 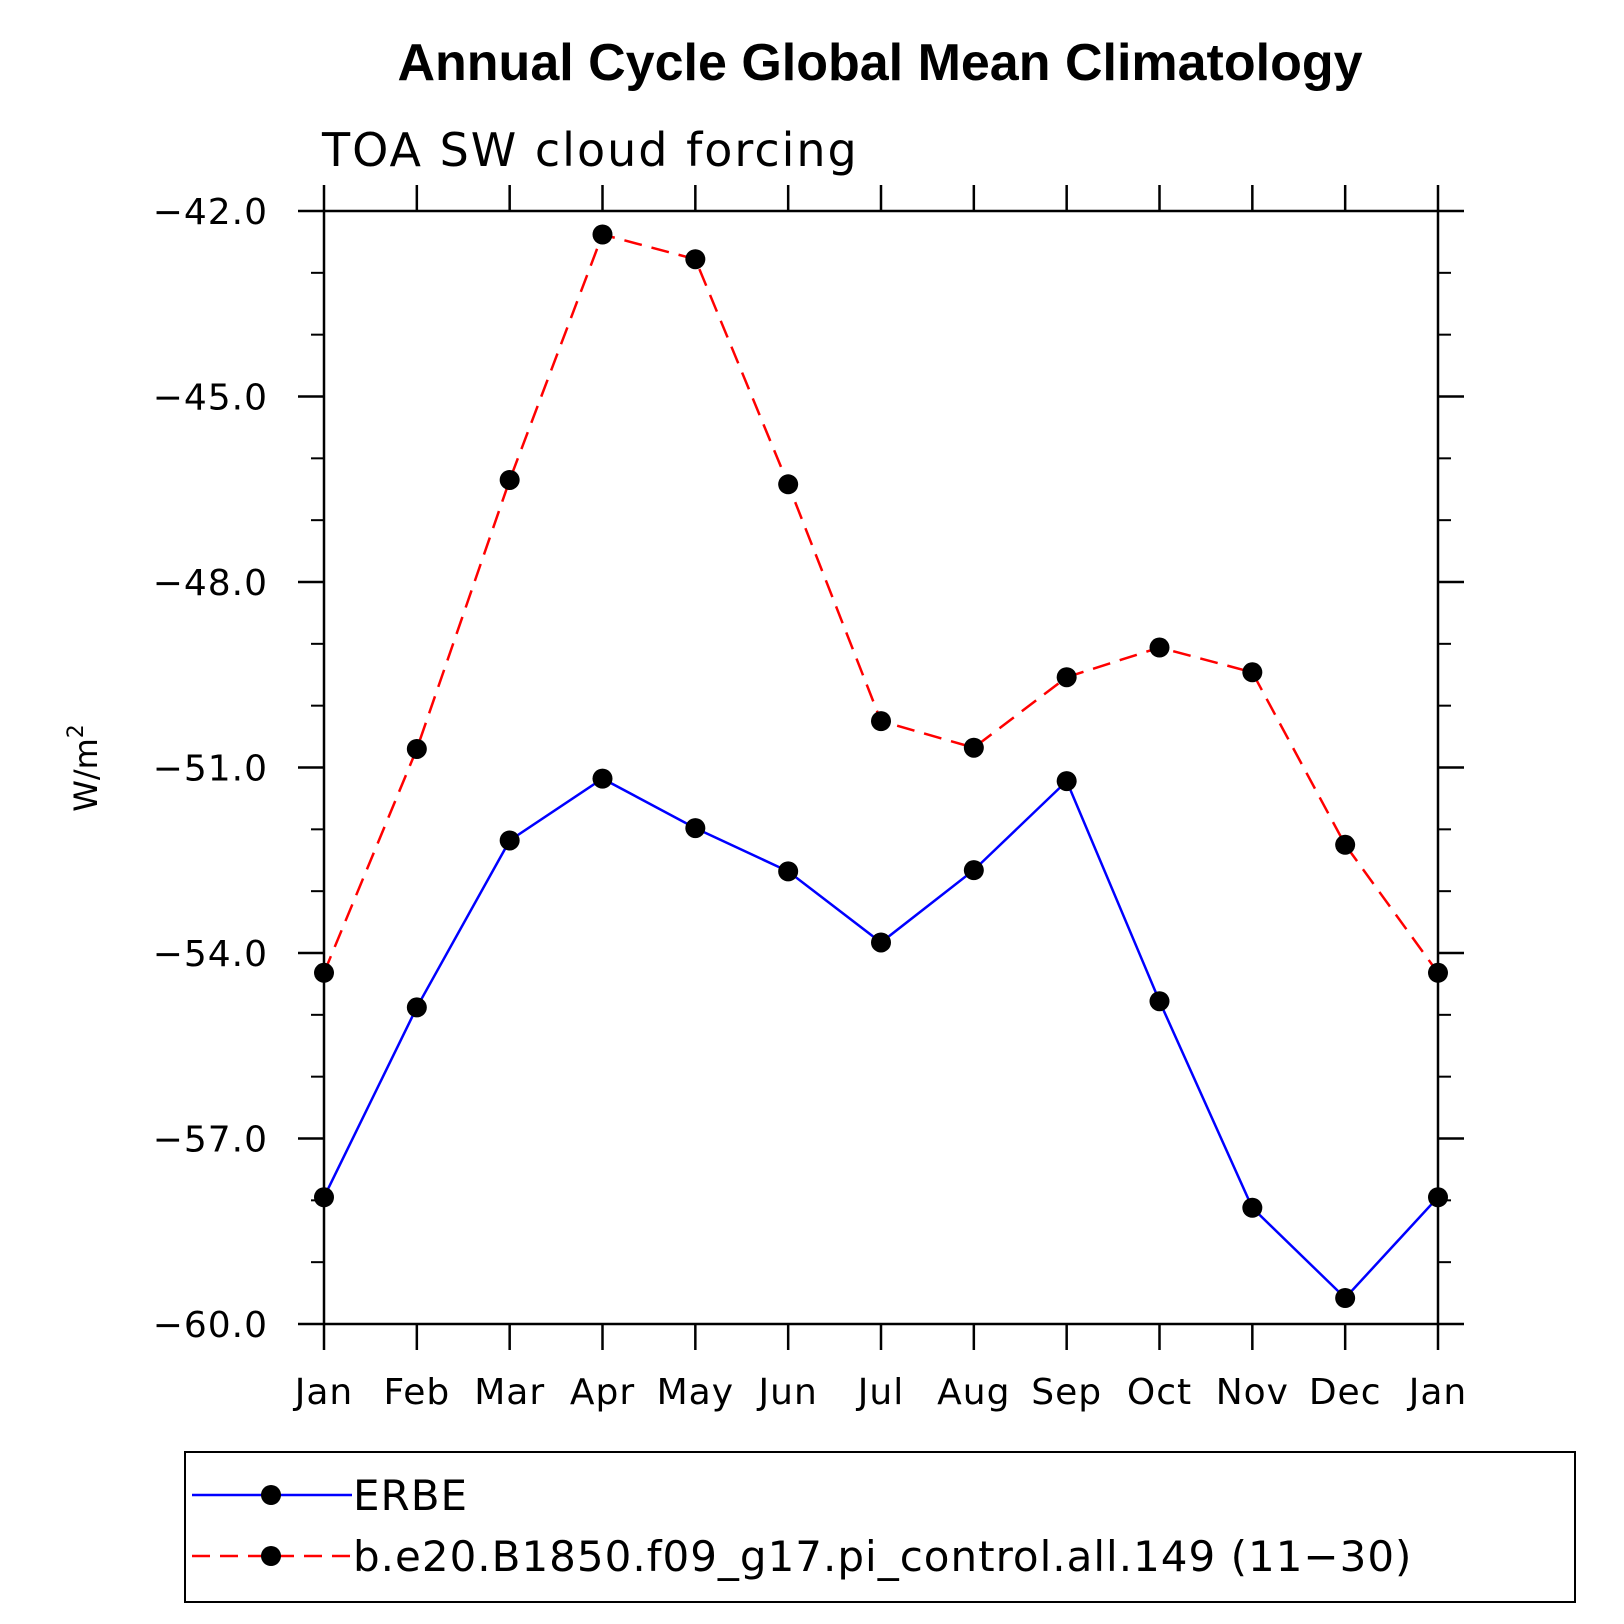 What do you see at coordinates (210, 398) in the screenshot?
I see `y-tick-label: −45.0` at bounding box center [210, 398].